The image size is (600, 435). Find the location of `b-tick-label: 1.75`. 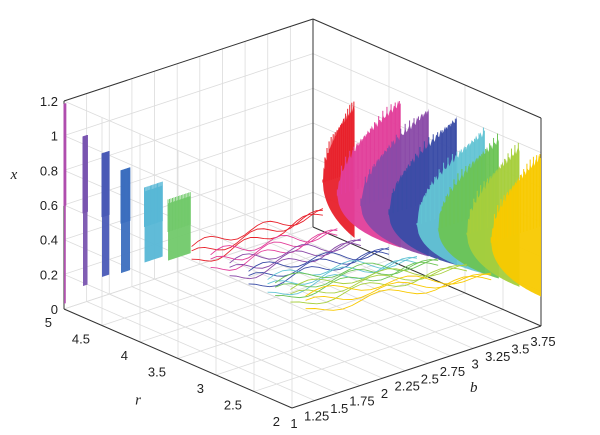

b-tick-label: 1.75 is located at coordinates (361, 401).